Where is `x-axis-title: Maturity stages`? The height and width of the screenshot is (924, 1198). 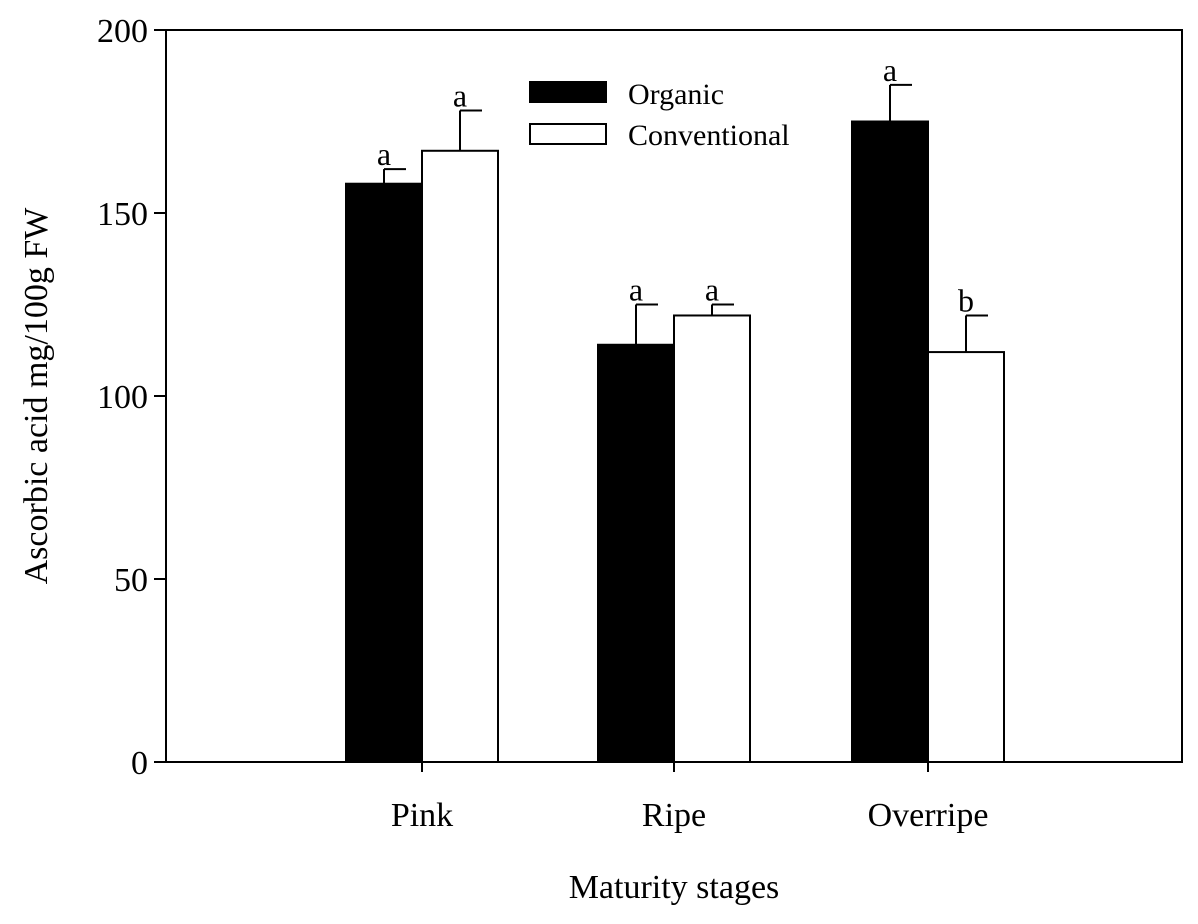
x-axis-title: Maturity stages is located at coordinates (674, 887).